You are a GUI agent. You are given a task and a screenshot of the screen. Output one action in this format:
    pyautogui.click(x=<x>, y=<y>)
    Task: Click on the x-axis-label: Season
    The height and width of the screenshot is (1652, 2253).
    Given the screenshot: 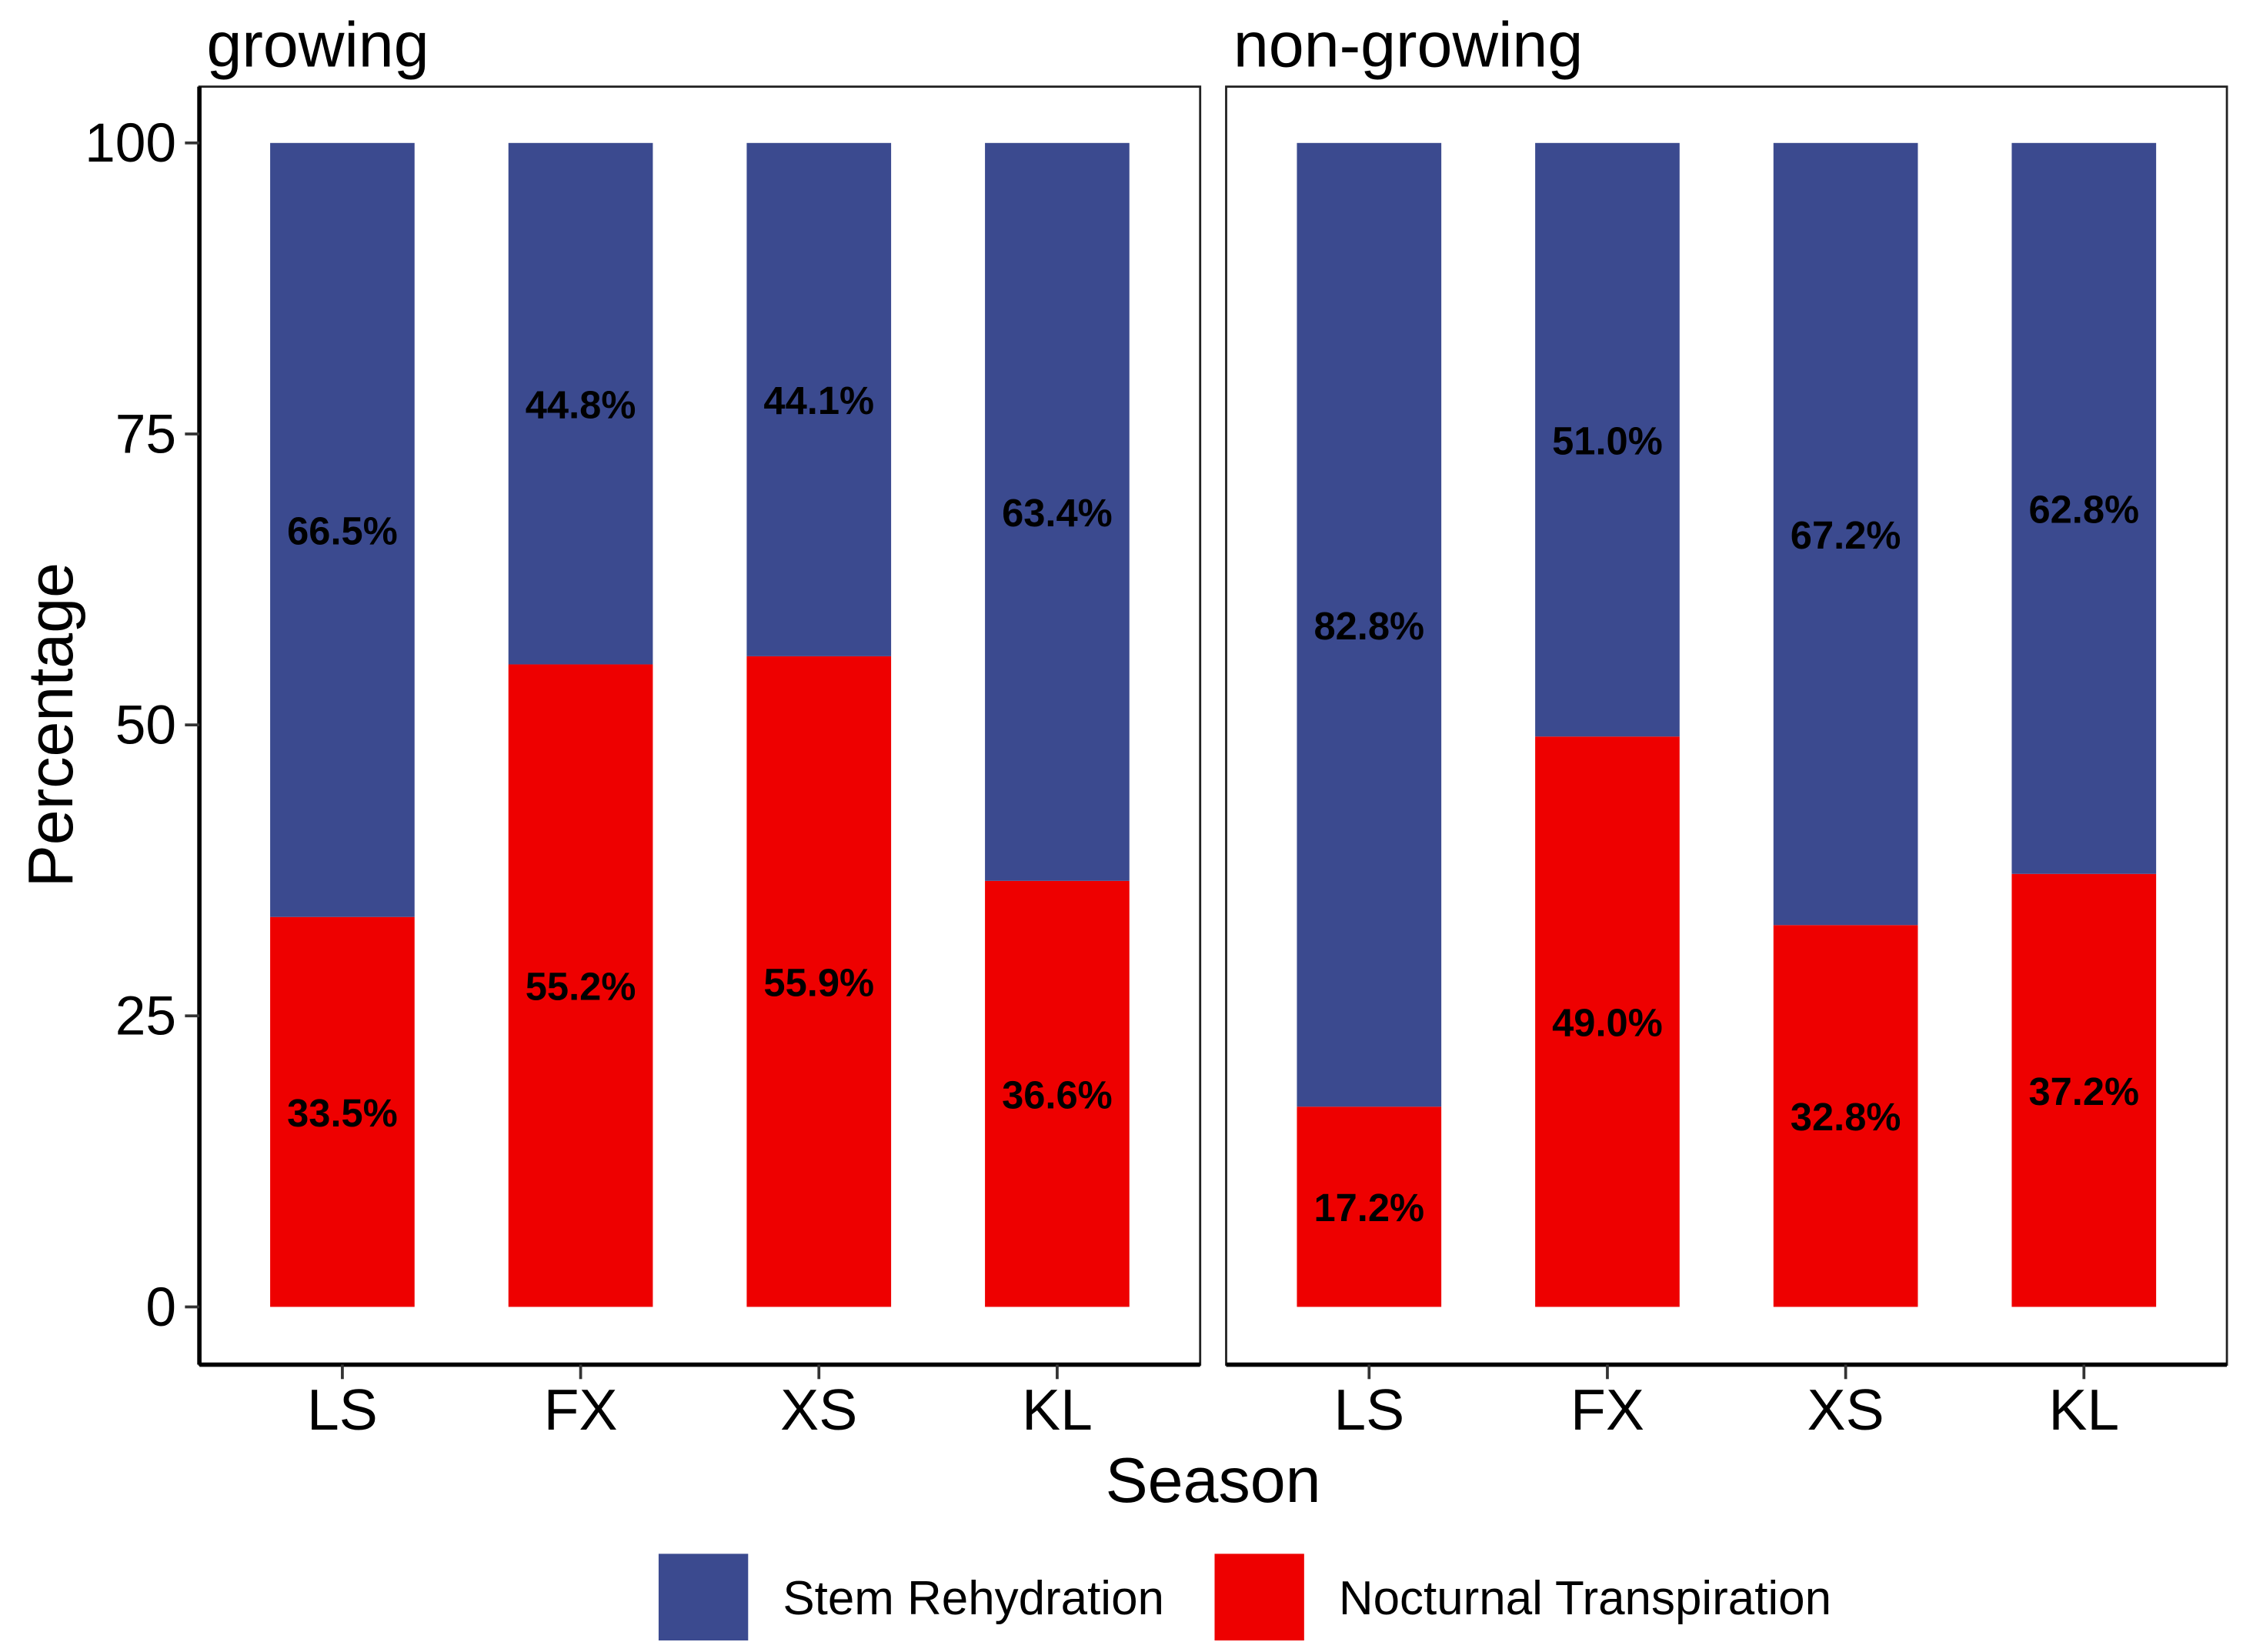 What is the action you would take?
    pyautogui.click(x=1213, y=1480)
    